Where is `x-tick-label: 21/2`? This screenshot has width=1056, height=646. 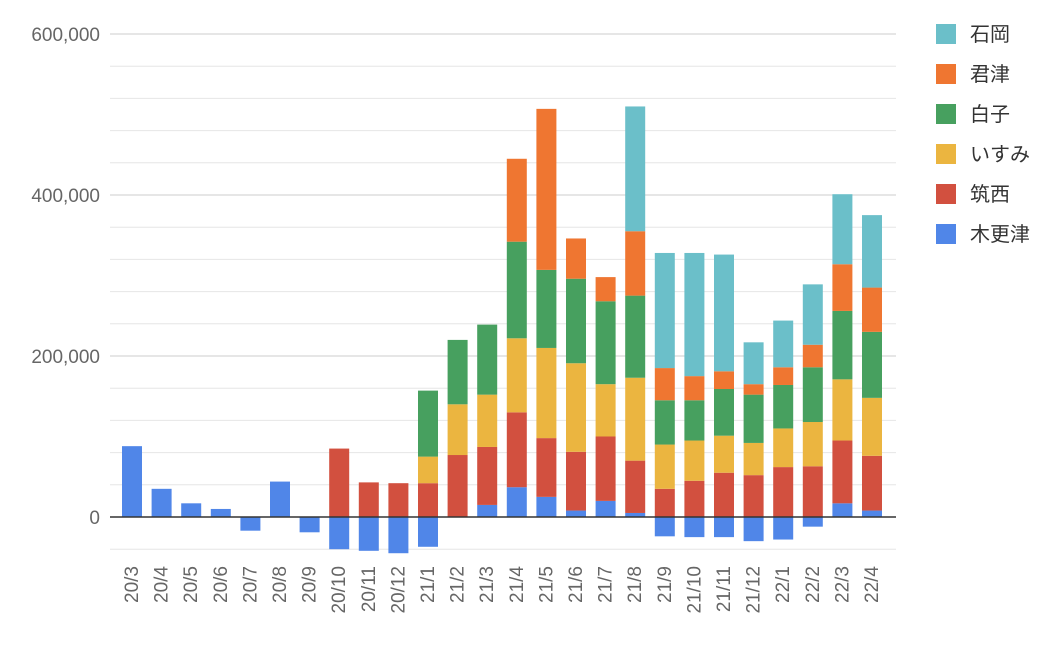 x-tick-label: 21/2 is located at coordinates (458, 584).